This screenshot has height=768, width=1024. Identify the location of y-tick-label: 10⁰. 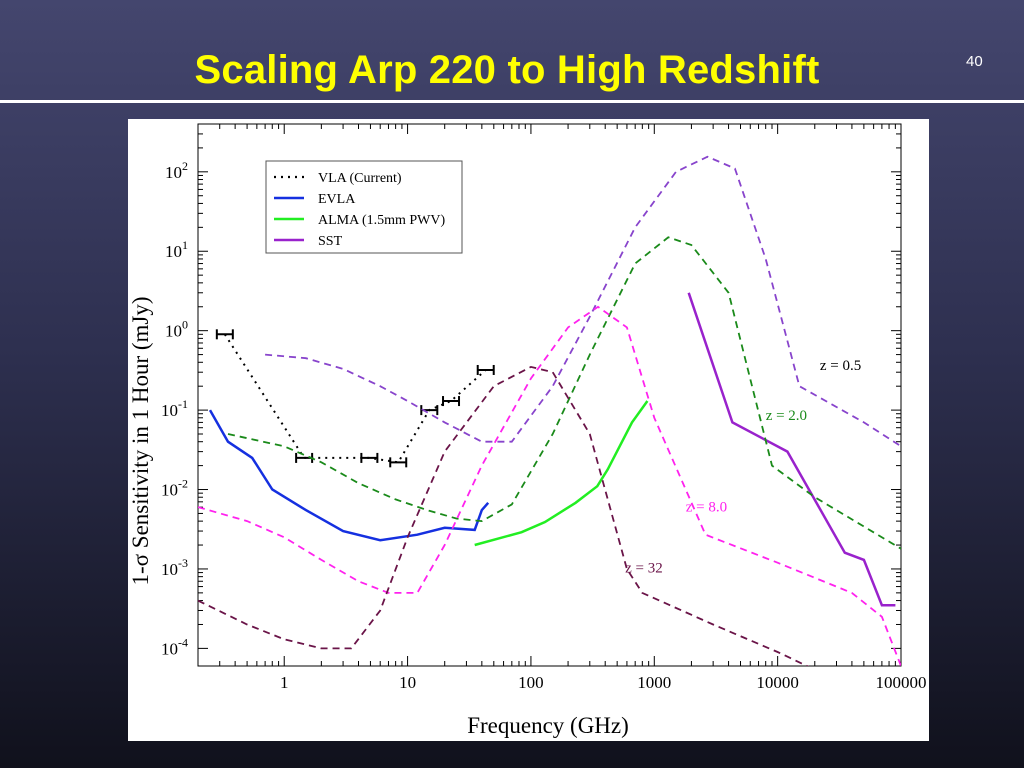
(176, 329).